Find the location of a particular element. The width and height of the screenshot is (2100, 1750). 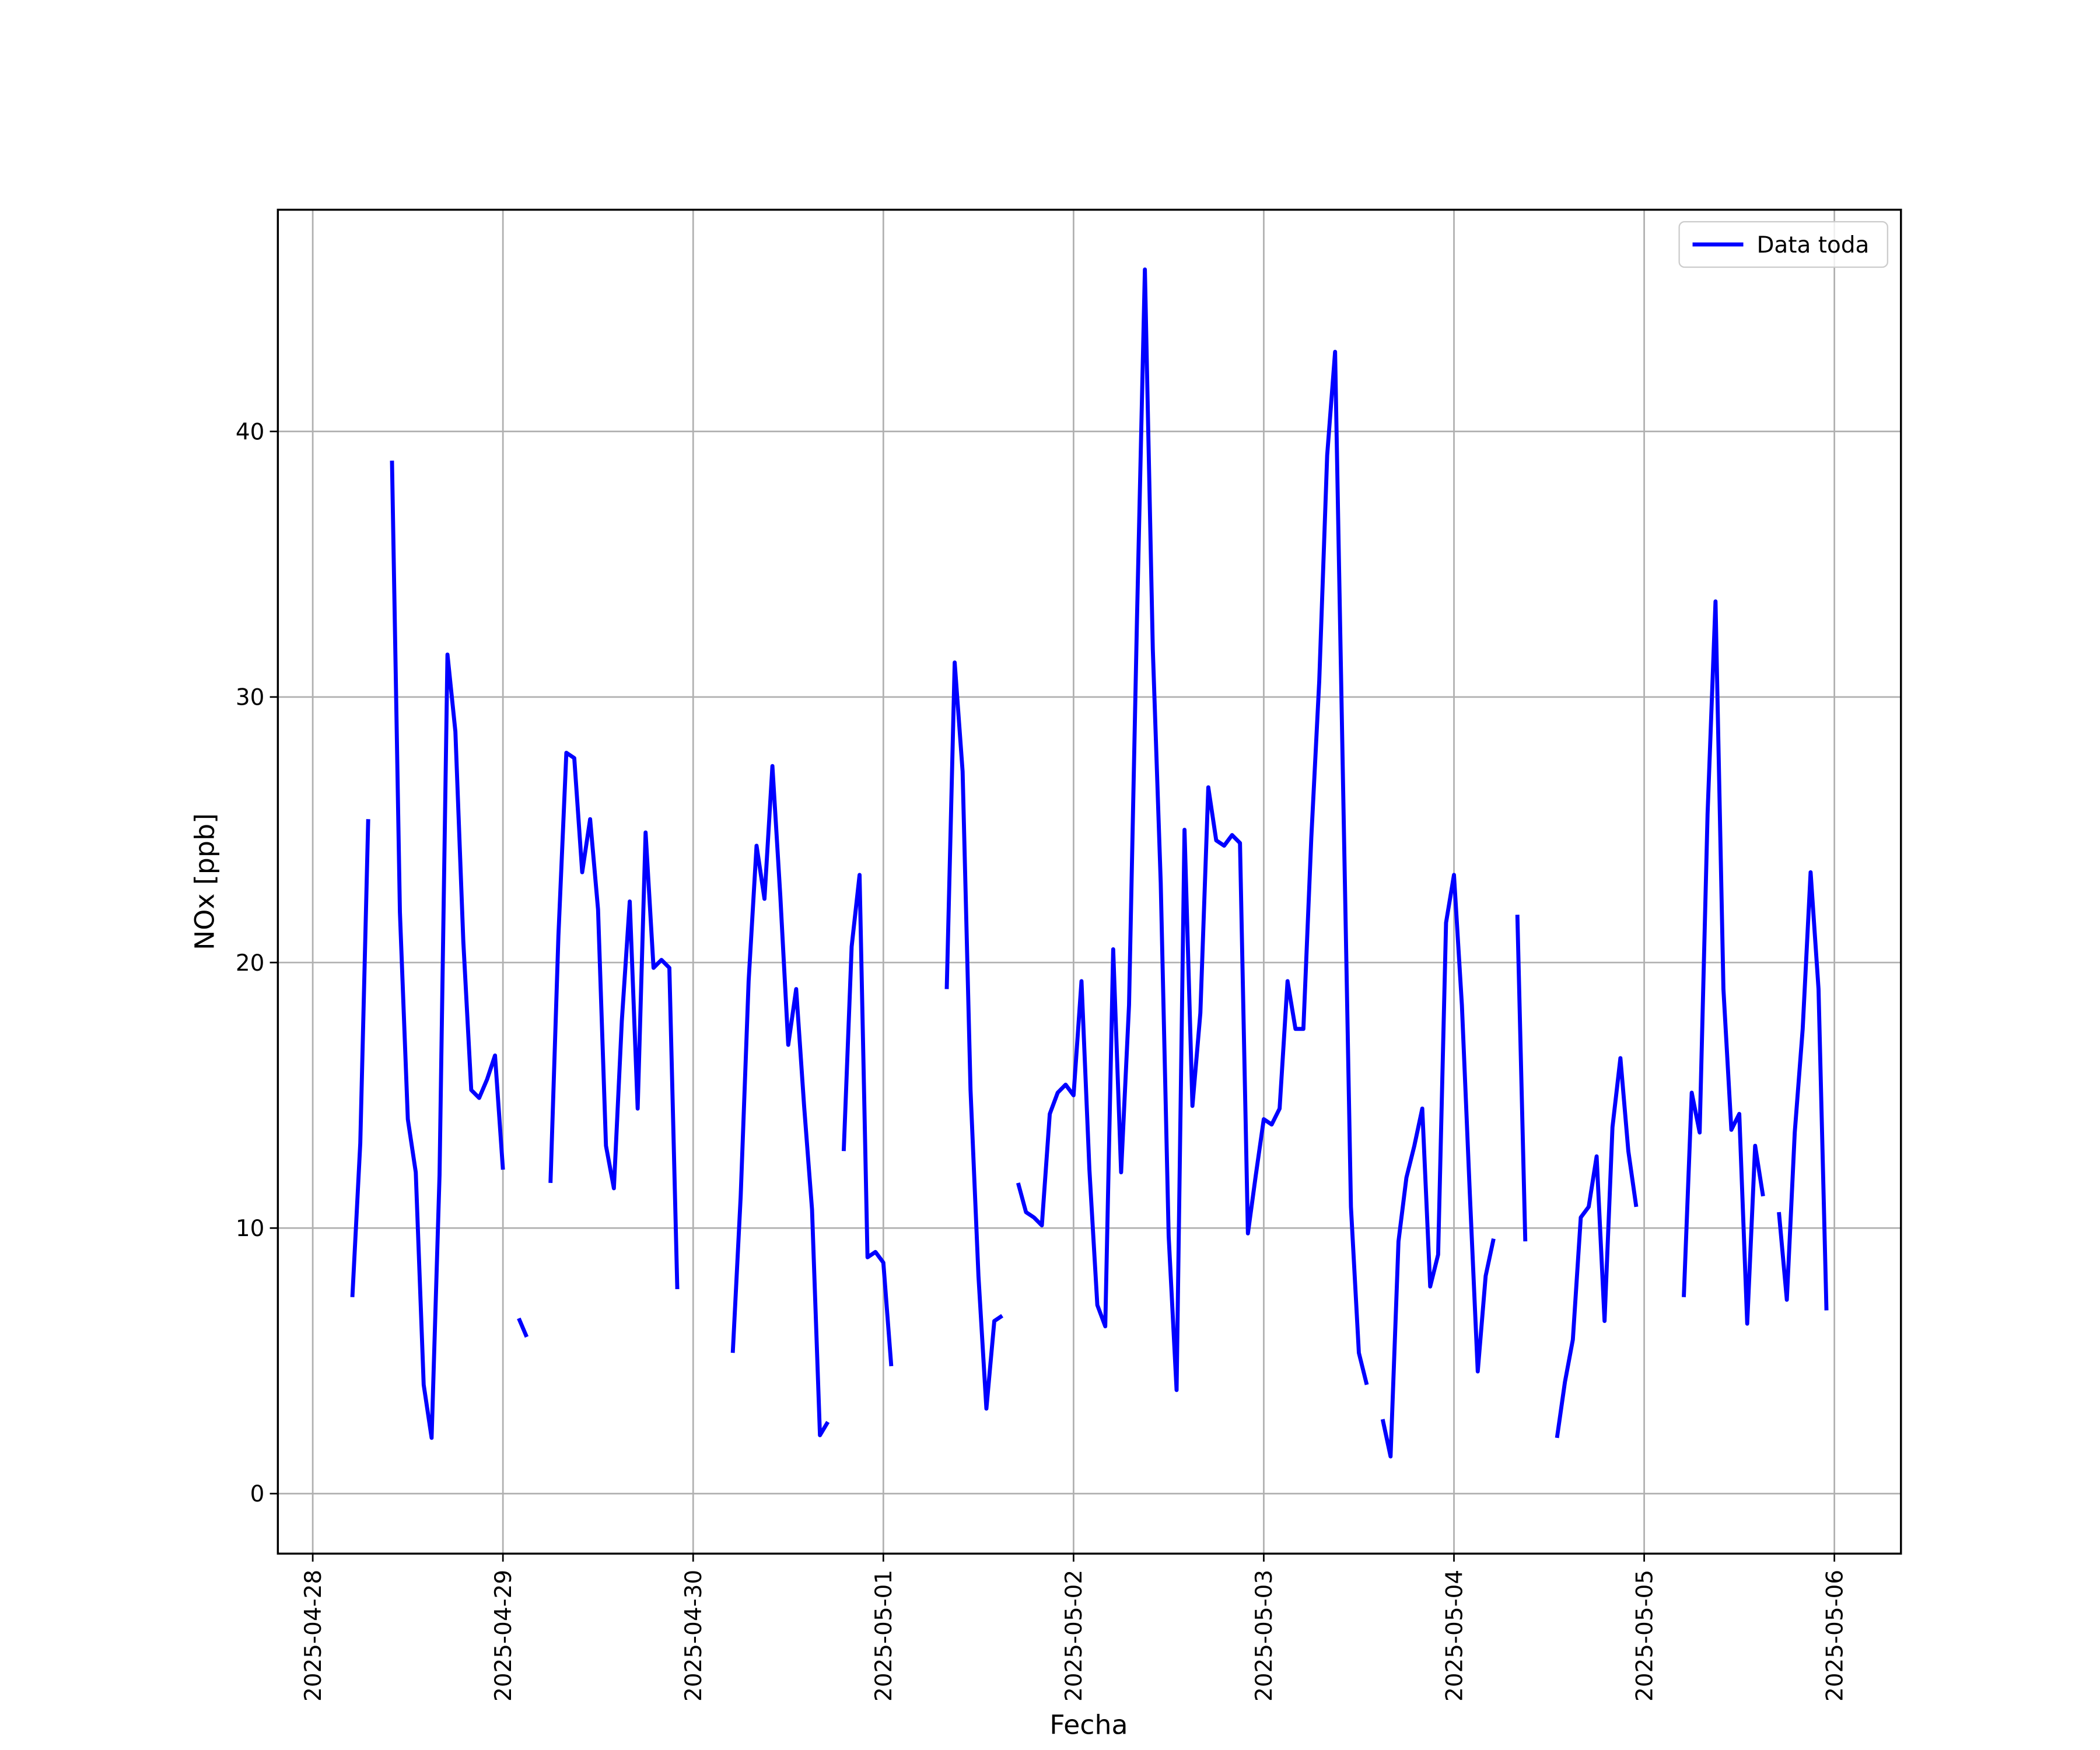

legend-box is located at coordinates (1783, 244).